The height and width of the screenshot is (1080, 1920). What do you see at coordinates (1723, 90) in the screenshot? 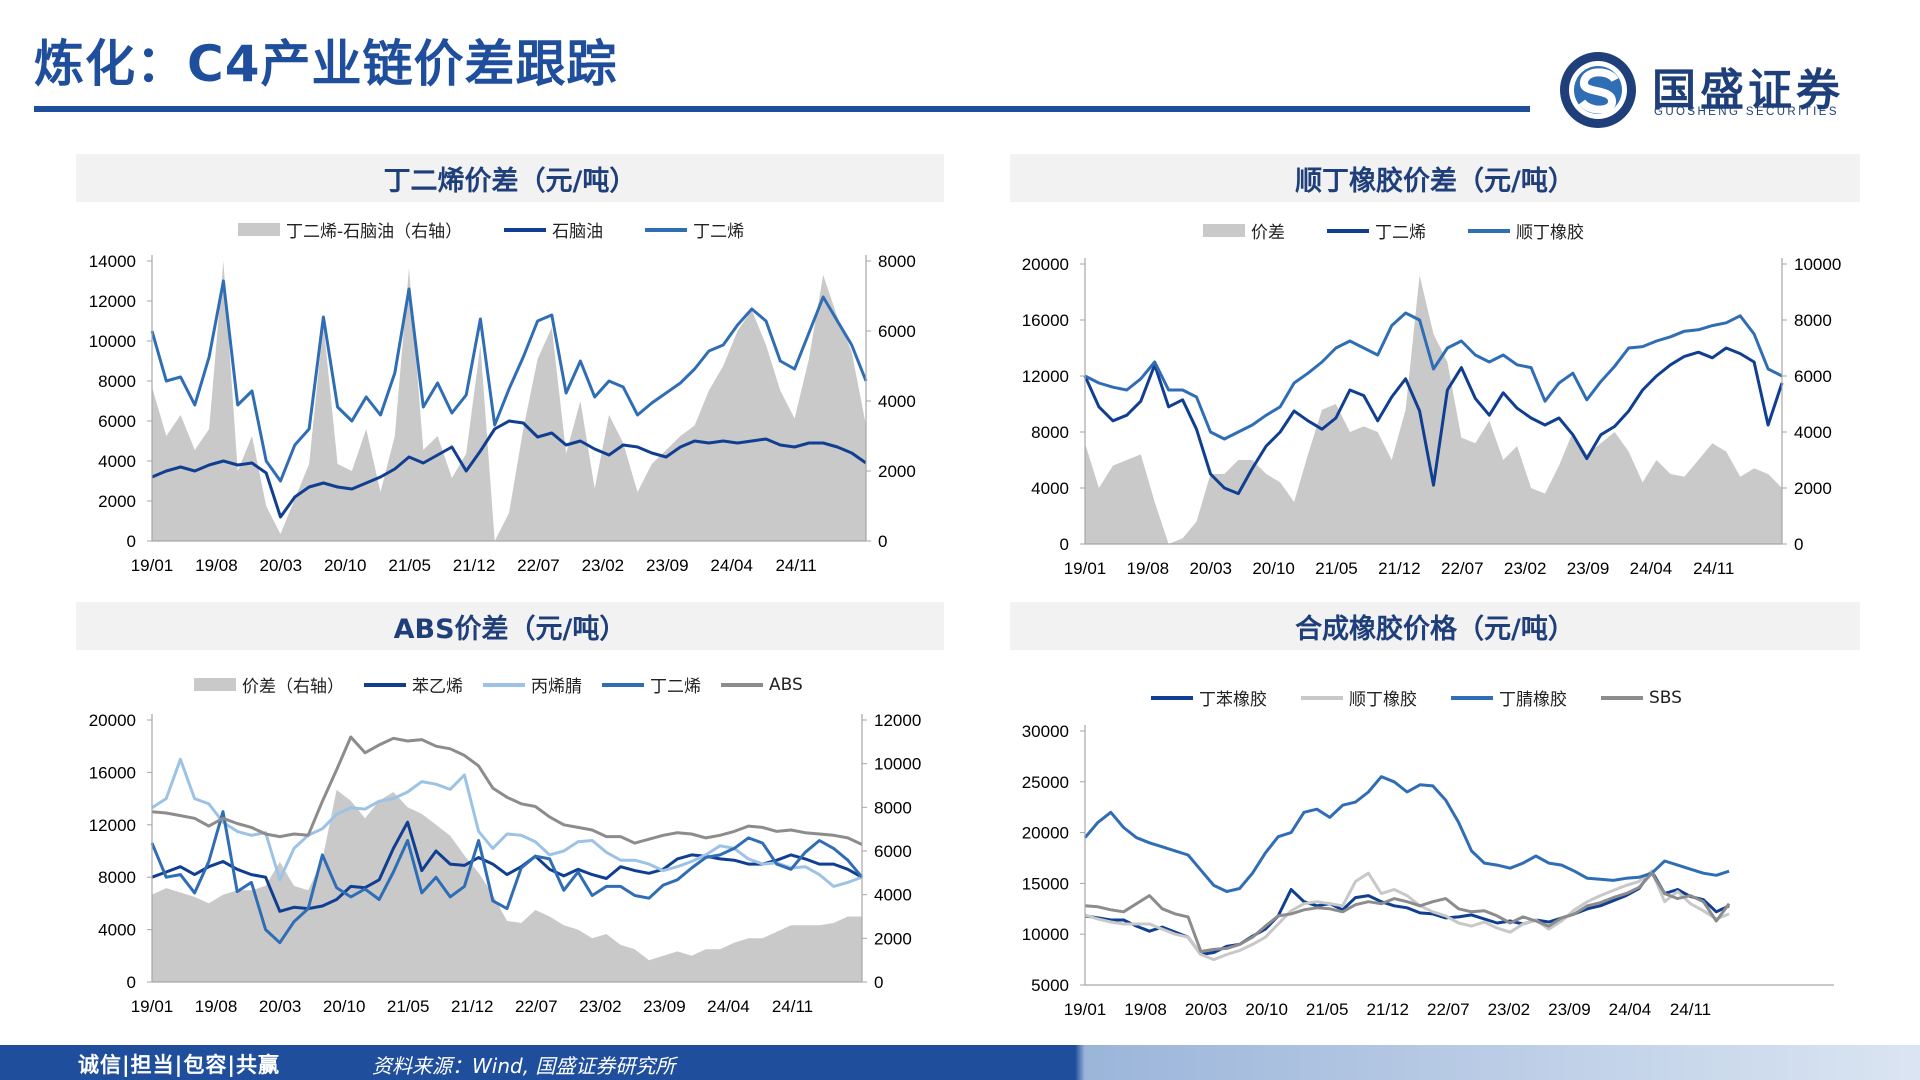
I see `logo: 国盛证券 GUOSHENG SECURITIES` at bounding box center [1723, 90].